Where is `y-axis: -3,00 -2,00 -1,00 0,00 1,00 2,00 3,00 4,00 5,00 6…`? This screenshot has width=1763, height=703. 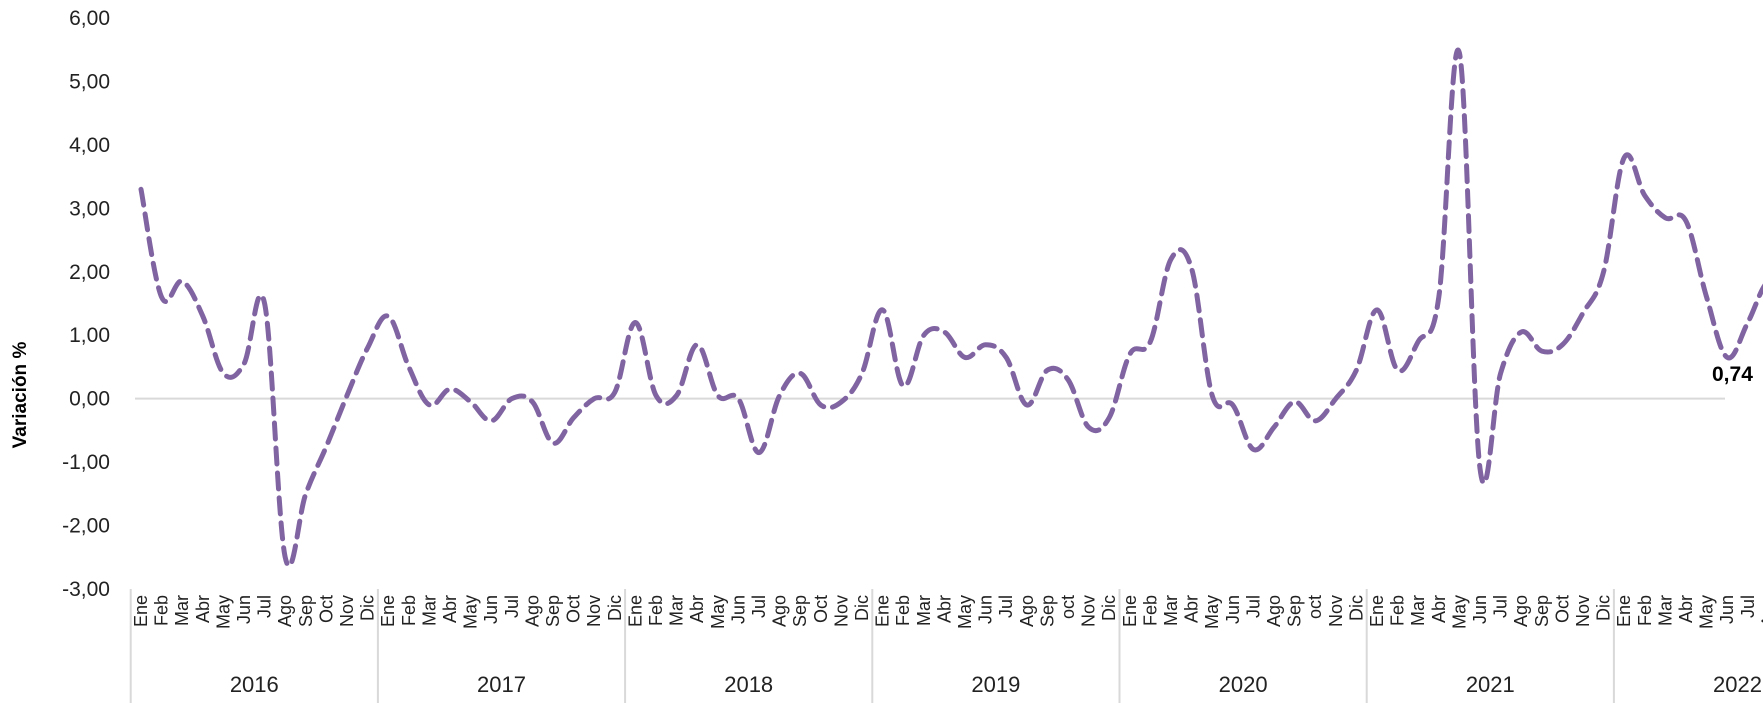 y-axis: -3,00 -2,00 -1,00 0,00 1,00 2,00 3,00 4,00 5,00 6… is located at coordinates (86, 304).